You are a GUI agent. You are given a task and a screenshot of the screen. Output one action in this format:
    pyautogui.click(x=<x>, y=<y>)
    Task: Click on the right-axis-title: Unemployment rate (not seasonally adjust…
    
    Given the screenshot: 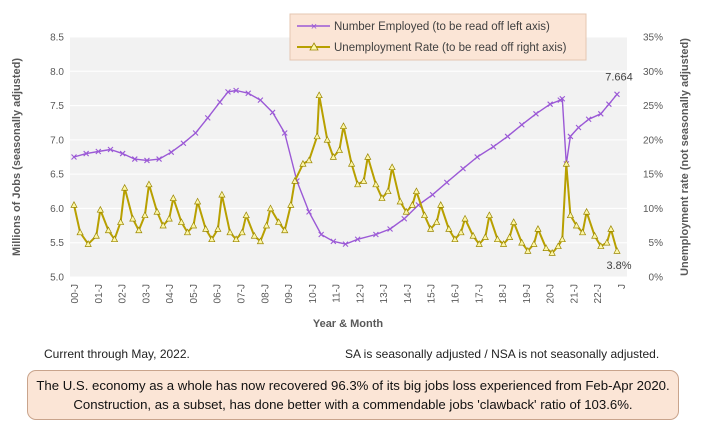 What is the action you would take?
    pyautogui.click(x=685, y=157)
    